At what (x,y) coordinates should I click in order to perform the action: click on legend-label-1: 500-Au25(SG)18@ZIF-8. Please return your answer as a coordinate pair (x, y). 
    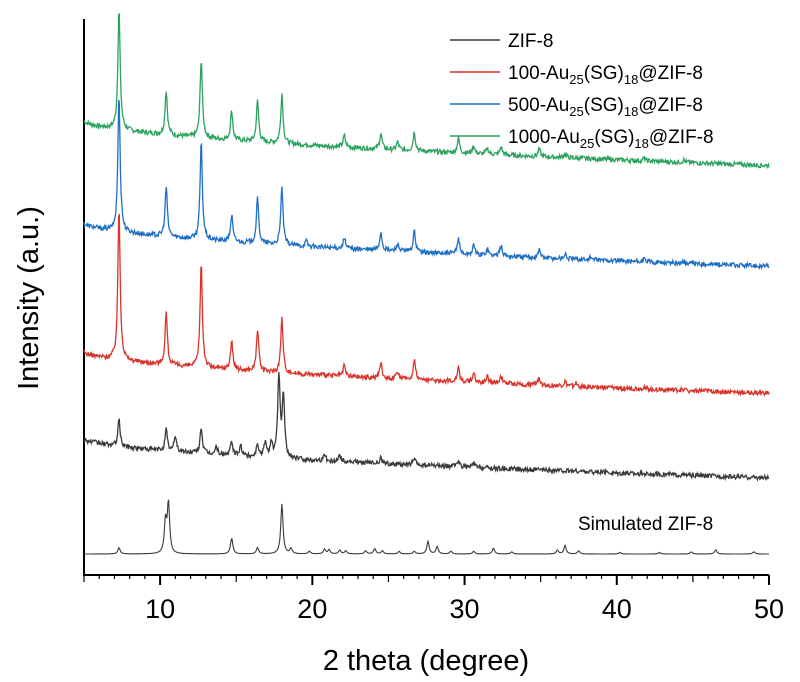
    Looking at the image, I should click on (605, 107).